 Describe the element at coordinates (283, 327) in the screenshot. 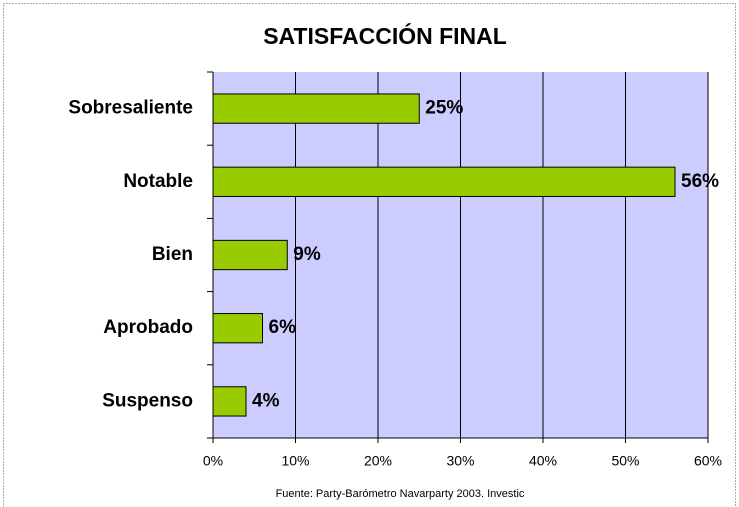

I see `data-label: 6%` at that location.